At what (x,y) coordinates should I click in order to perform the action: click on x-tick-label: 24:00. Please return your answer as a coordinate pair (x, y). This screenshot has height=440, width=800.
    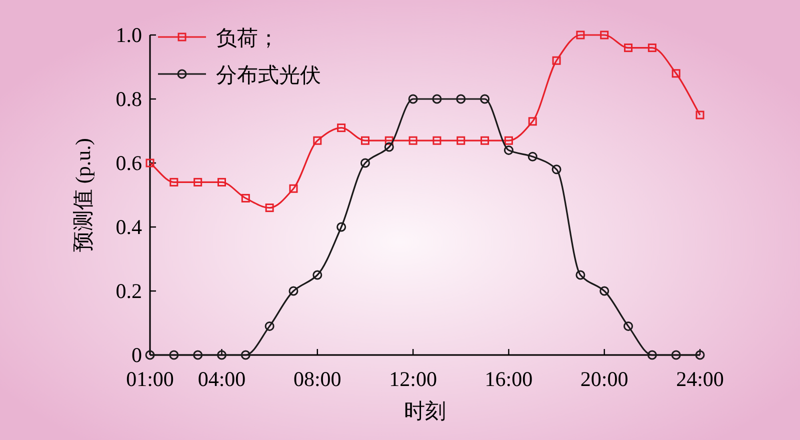
    Looking at the image, I should click on (700, 379).